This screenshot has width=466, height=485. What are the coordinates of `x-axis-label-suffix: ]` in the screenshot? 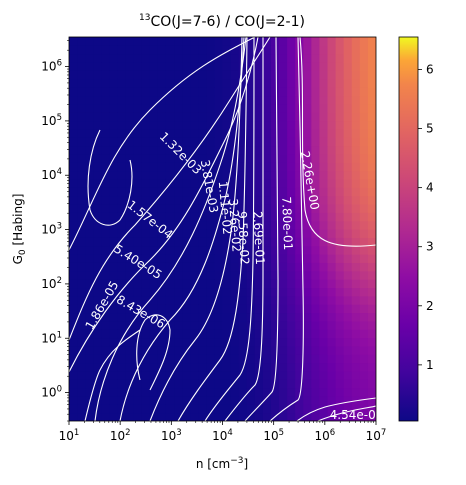 It's located at (245, 464).